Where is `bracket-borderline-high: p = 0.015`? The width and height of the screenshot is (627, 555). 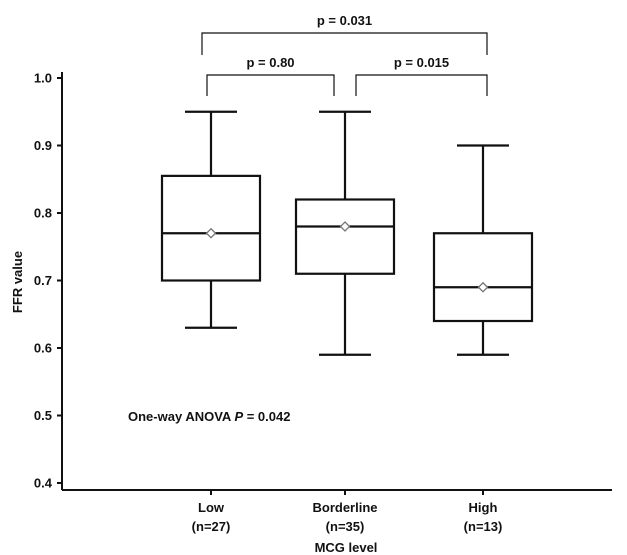 bracket-borderline-high: p = 0.015 is located at coordinates (421, 75).